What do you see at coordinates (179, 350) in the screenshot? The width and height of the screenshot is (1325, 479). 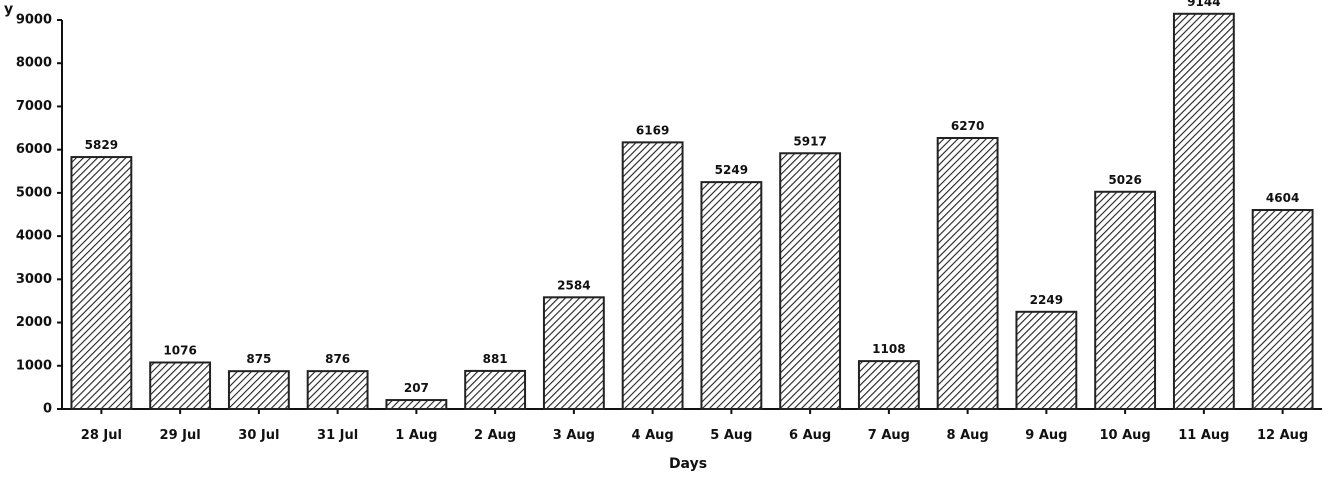 I see `bar-value-label: 1076` at bounding box center [179, 350].